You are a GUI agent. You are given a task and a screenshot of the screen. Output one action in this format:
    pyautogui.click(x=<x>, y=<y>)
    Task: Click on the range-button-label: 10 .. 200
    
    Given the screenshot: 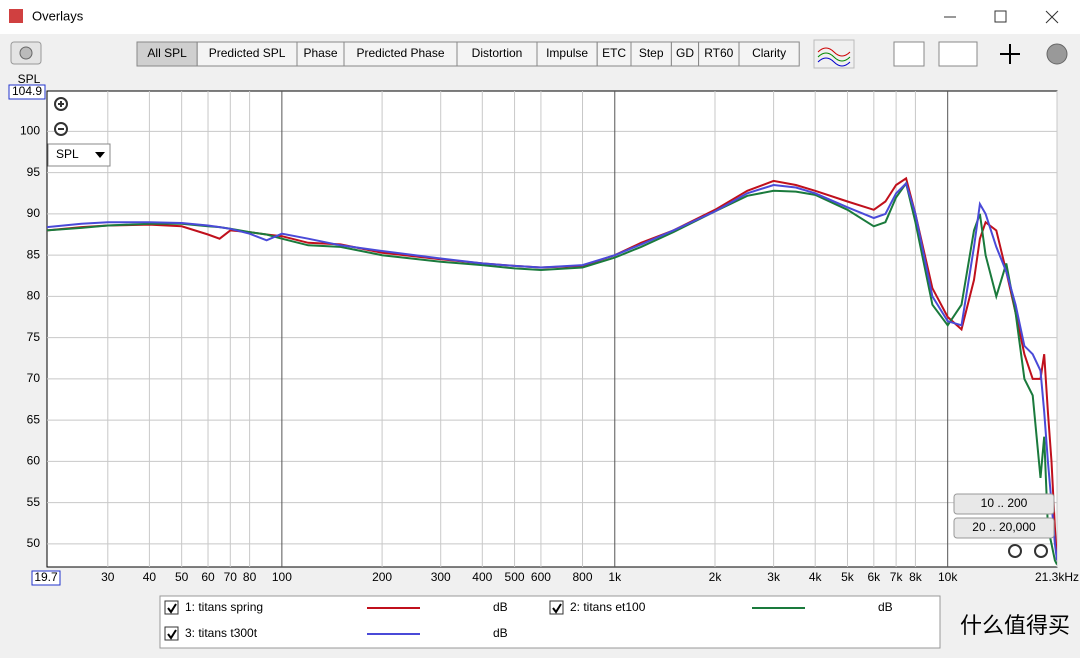 What is the action you would take?
    pyautogui.click(x=1004, y=503)
    